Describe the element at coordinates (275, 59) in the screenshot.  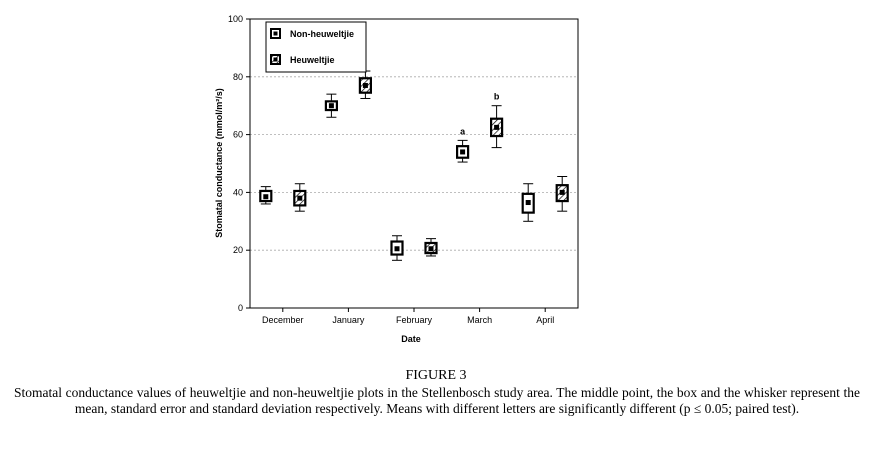
I see `legend-marker-heuweltjie` at that location.